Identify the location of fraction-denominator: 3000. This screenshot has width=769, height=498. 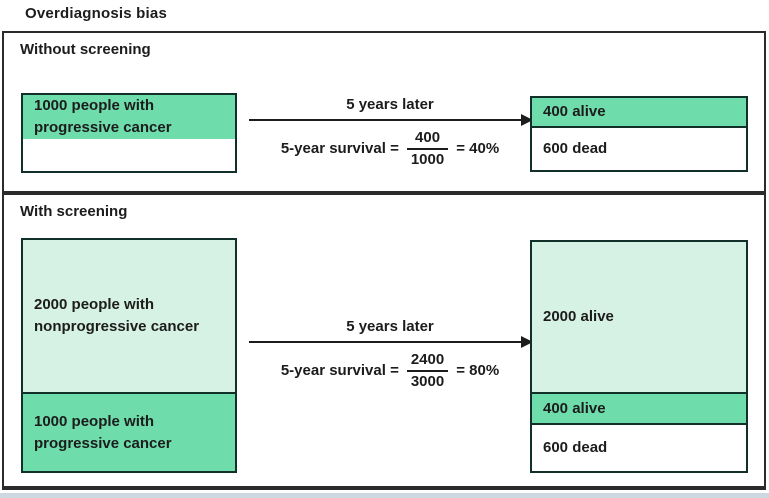
(427, 381).